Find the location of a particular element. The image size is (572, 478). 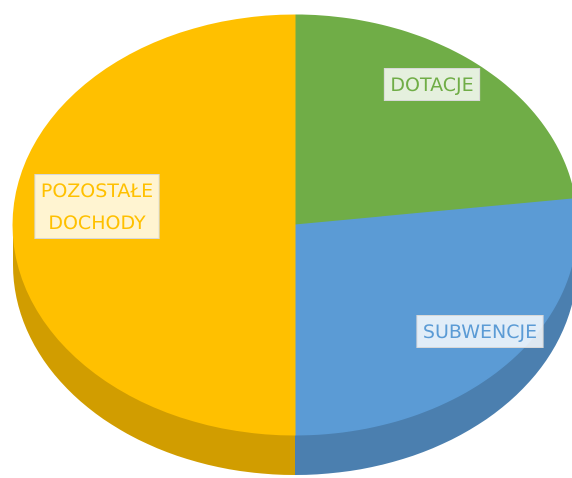

data-label: DOTACJE is located at coordinates (432, 84).